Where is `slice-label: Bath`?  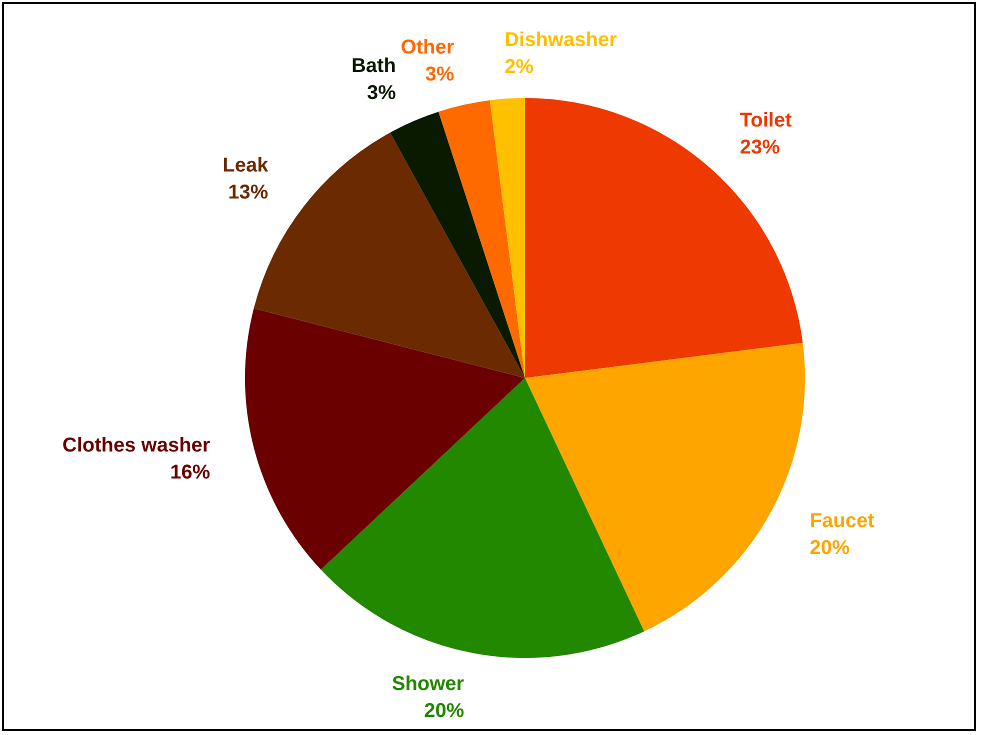
slice-label: Bath is located at coordinates (373, 66).